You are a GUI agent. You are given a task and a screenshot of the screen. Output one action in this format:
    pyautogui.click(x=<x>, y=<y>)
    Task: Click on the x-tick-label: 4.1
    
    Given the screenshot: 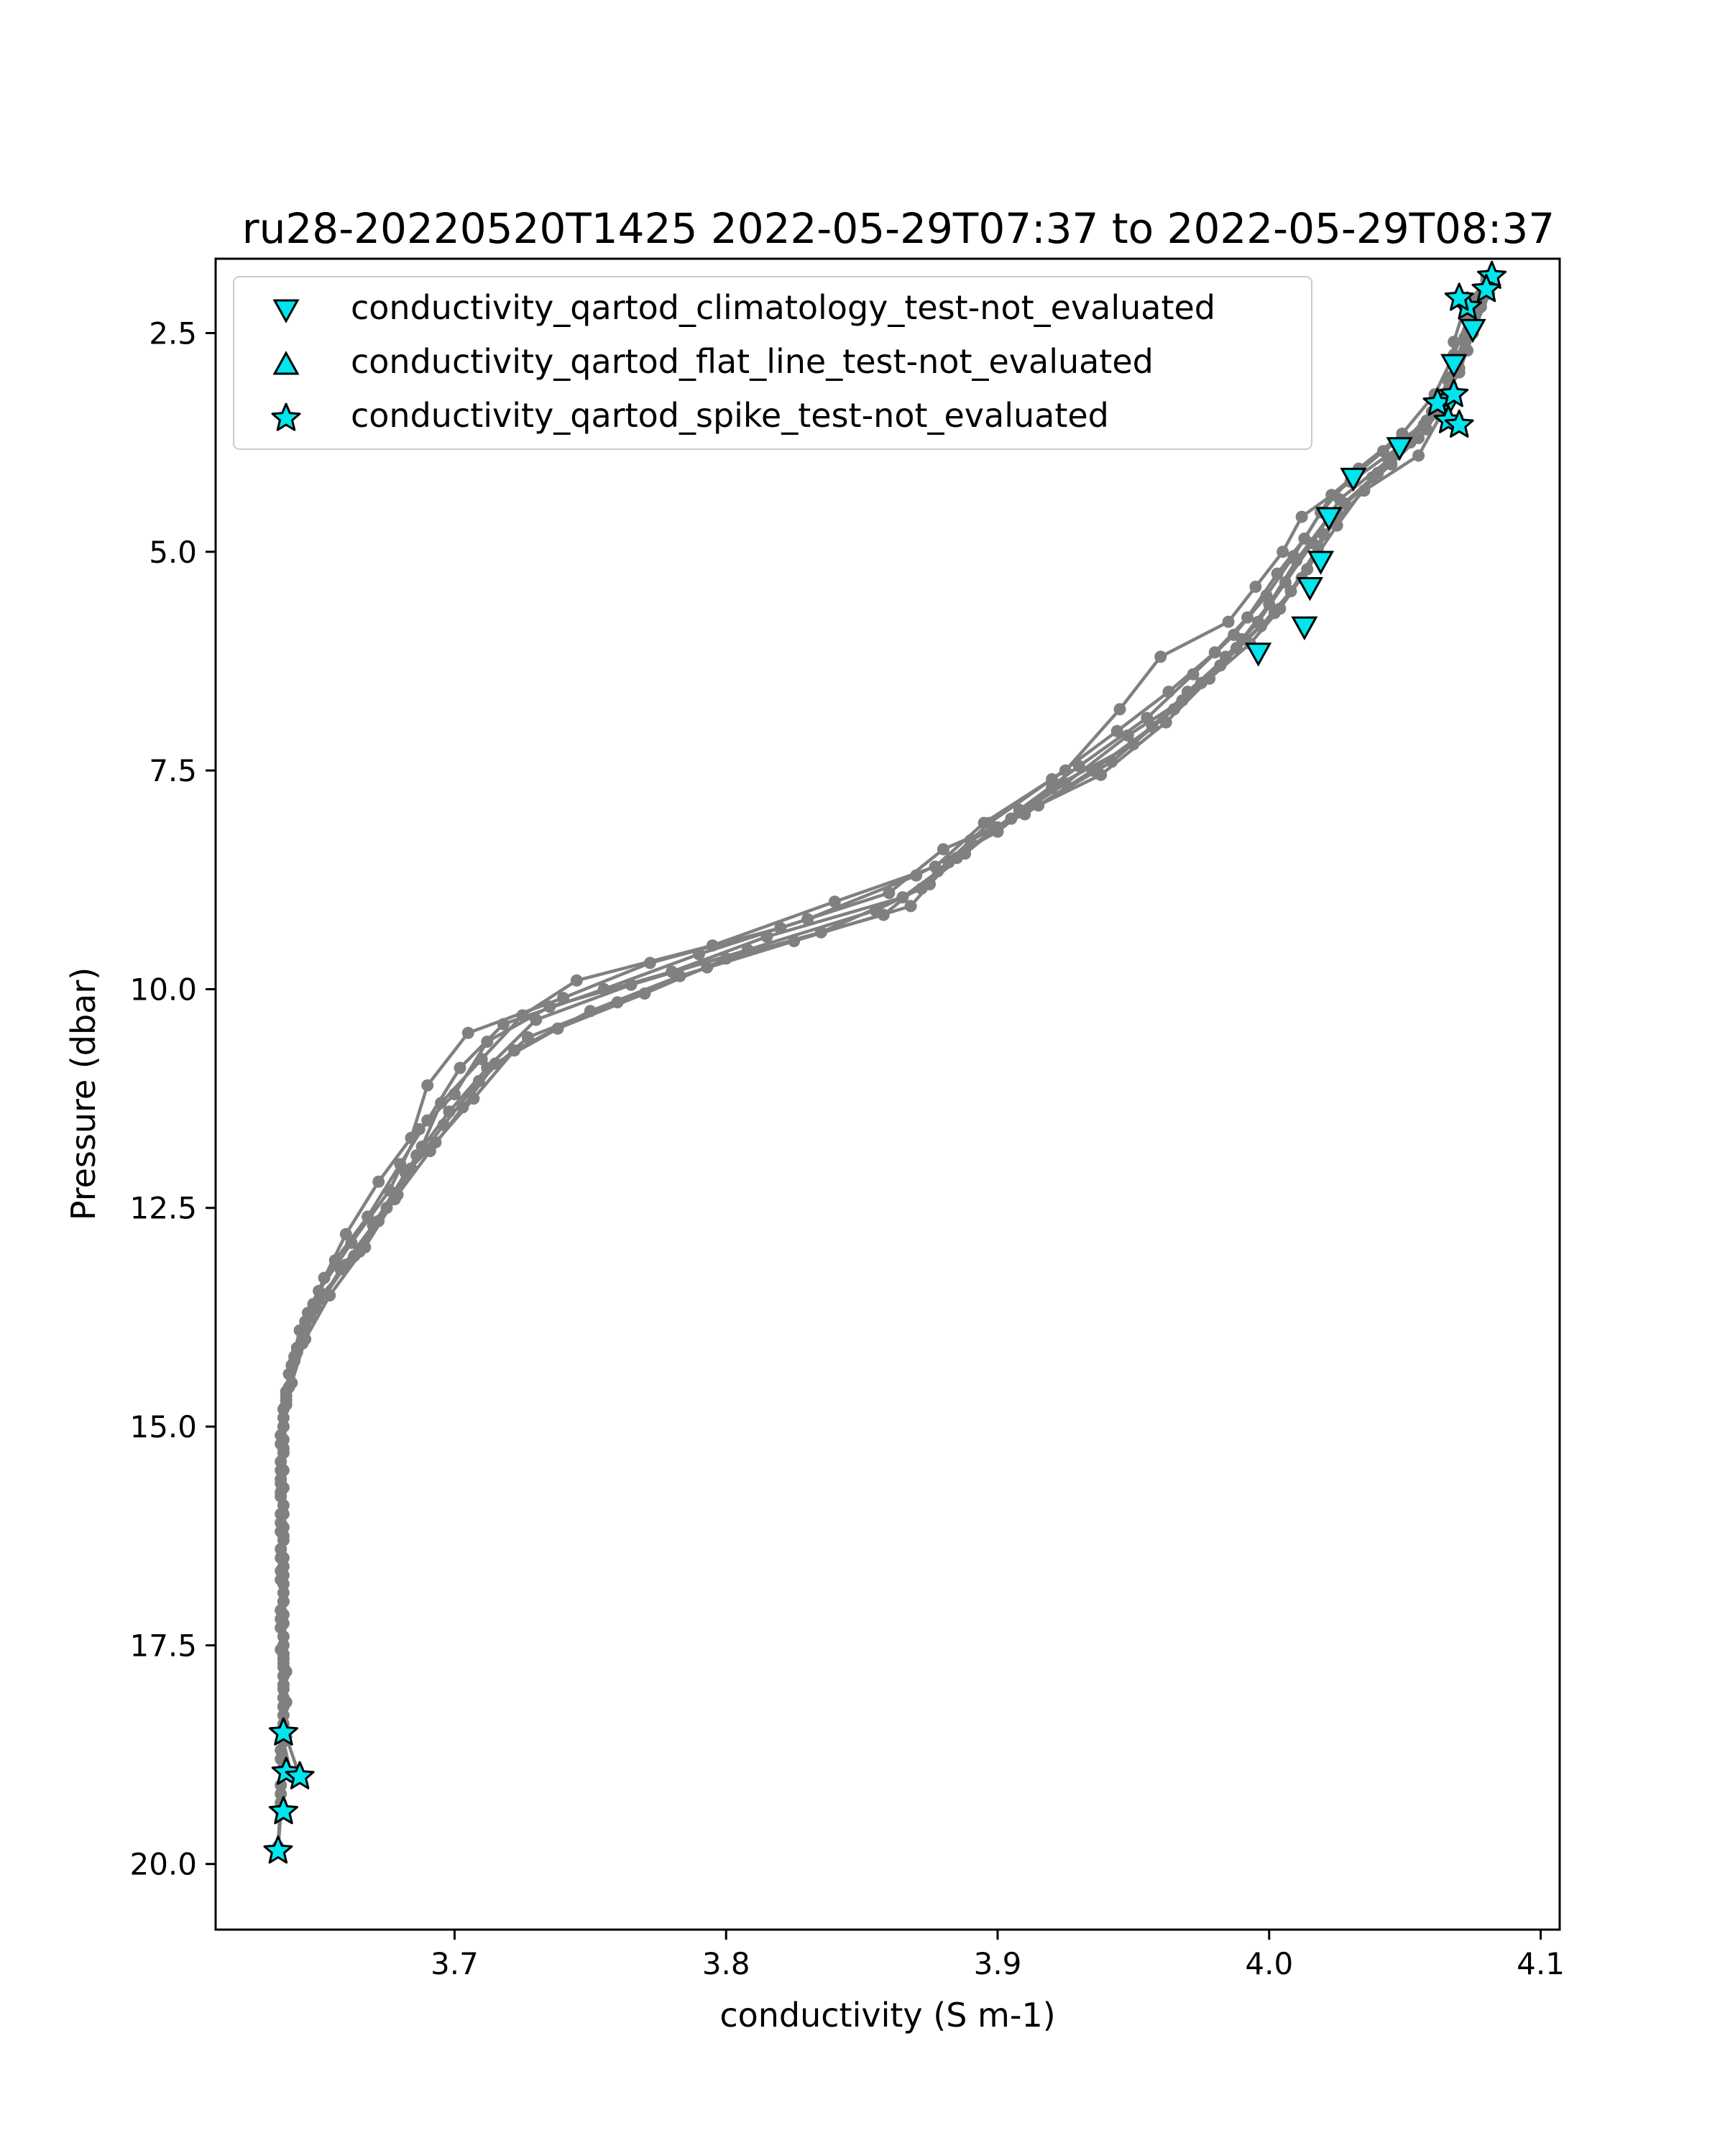 What is the action you would take?
    pyautogui.click(x=1541, y=1964)
    